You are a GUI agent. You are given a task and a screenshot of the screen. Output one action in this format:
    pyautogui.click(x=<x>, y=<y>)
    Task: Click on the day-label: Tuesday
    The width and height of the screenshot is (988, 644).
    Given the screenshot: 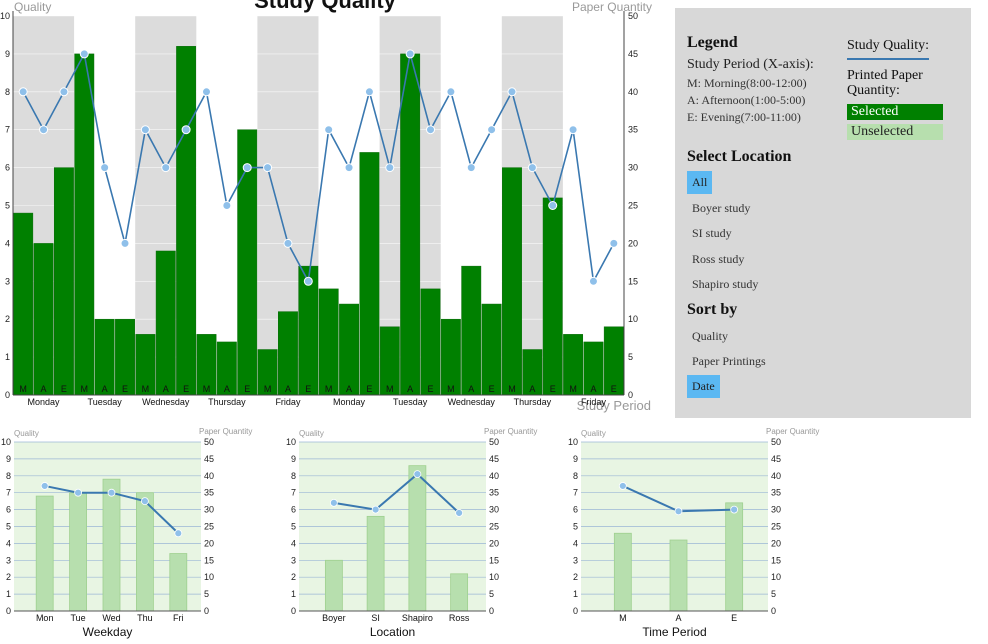 What is the action you would take?
    pyautogui.click(x=105, y=402)
    